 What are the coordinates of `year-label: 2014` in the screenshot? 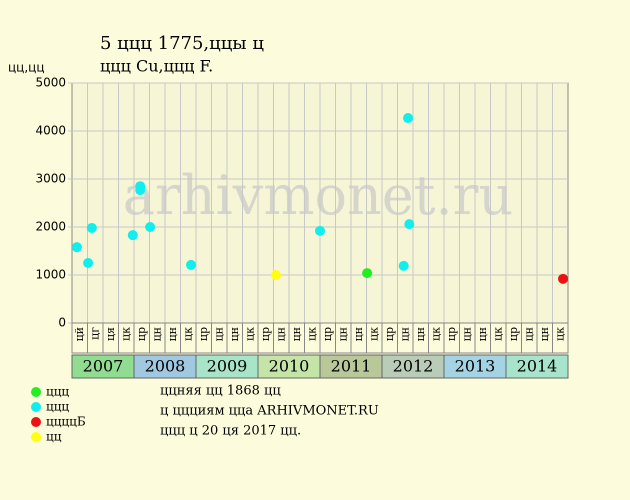 It's located at (537, 366).